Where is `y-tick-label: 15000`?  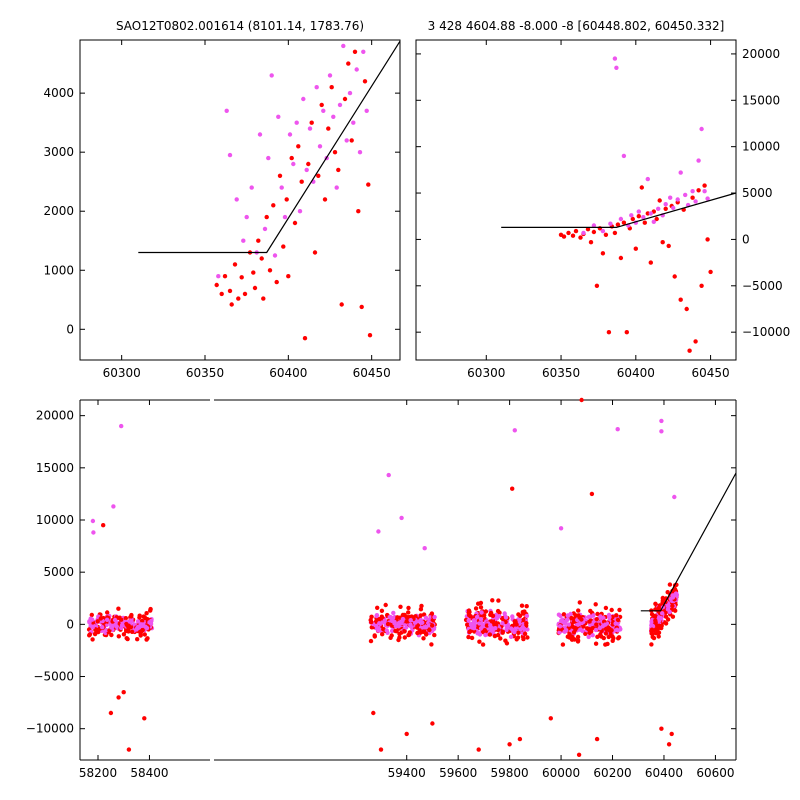
y-tick-label: 15000 is located at coordinates (55, 468).